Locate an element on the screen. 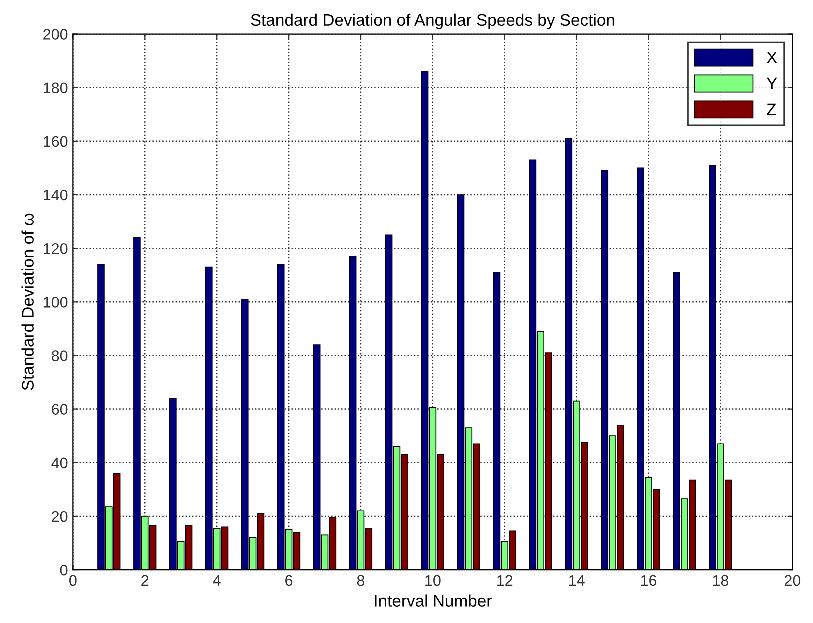 This screenshot has width=813, height=623. y-tick-label: 60 is located at coordinates (60, 409).